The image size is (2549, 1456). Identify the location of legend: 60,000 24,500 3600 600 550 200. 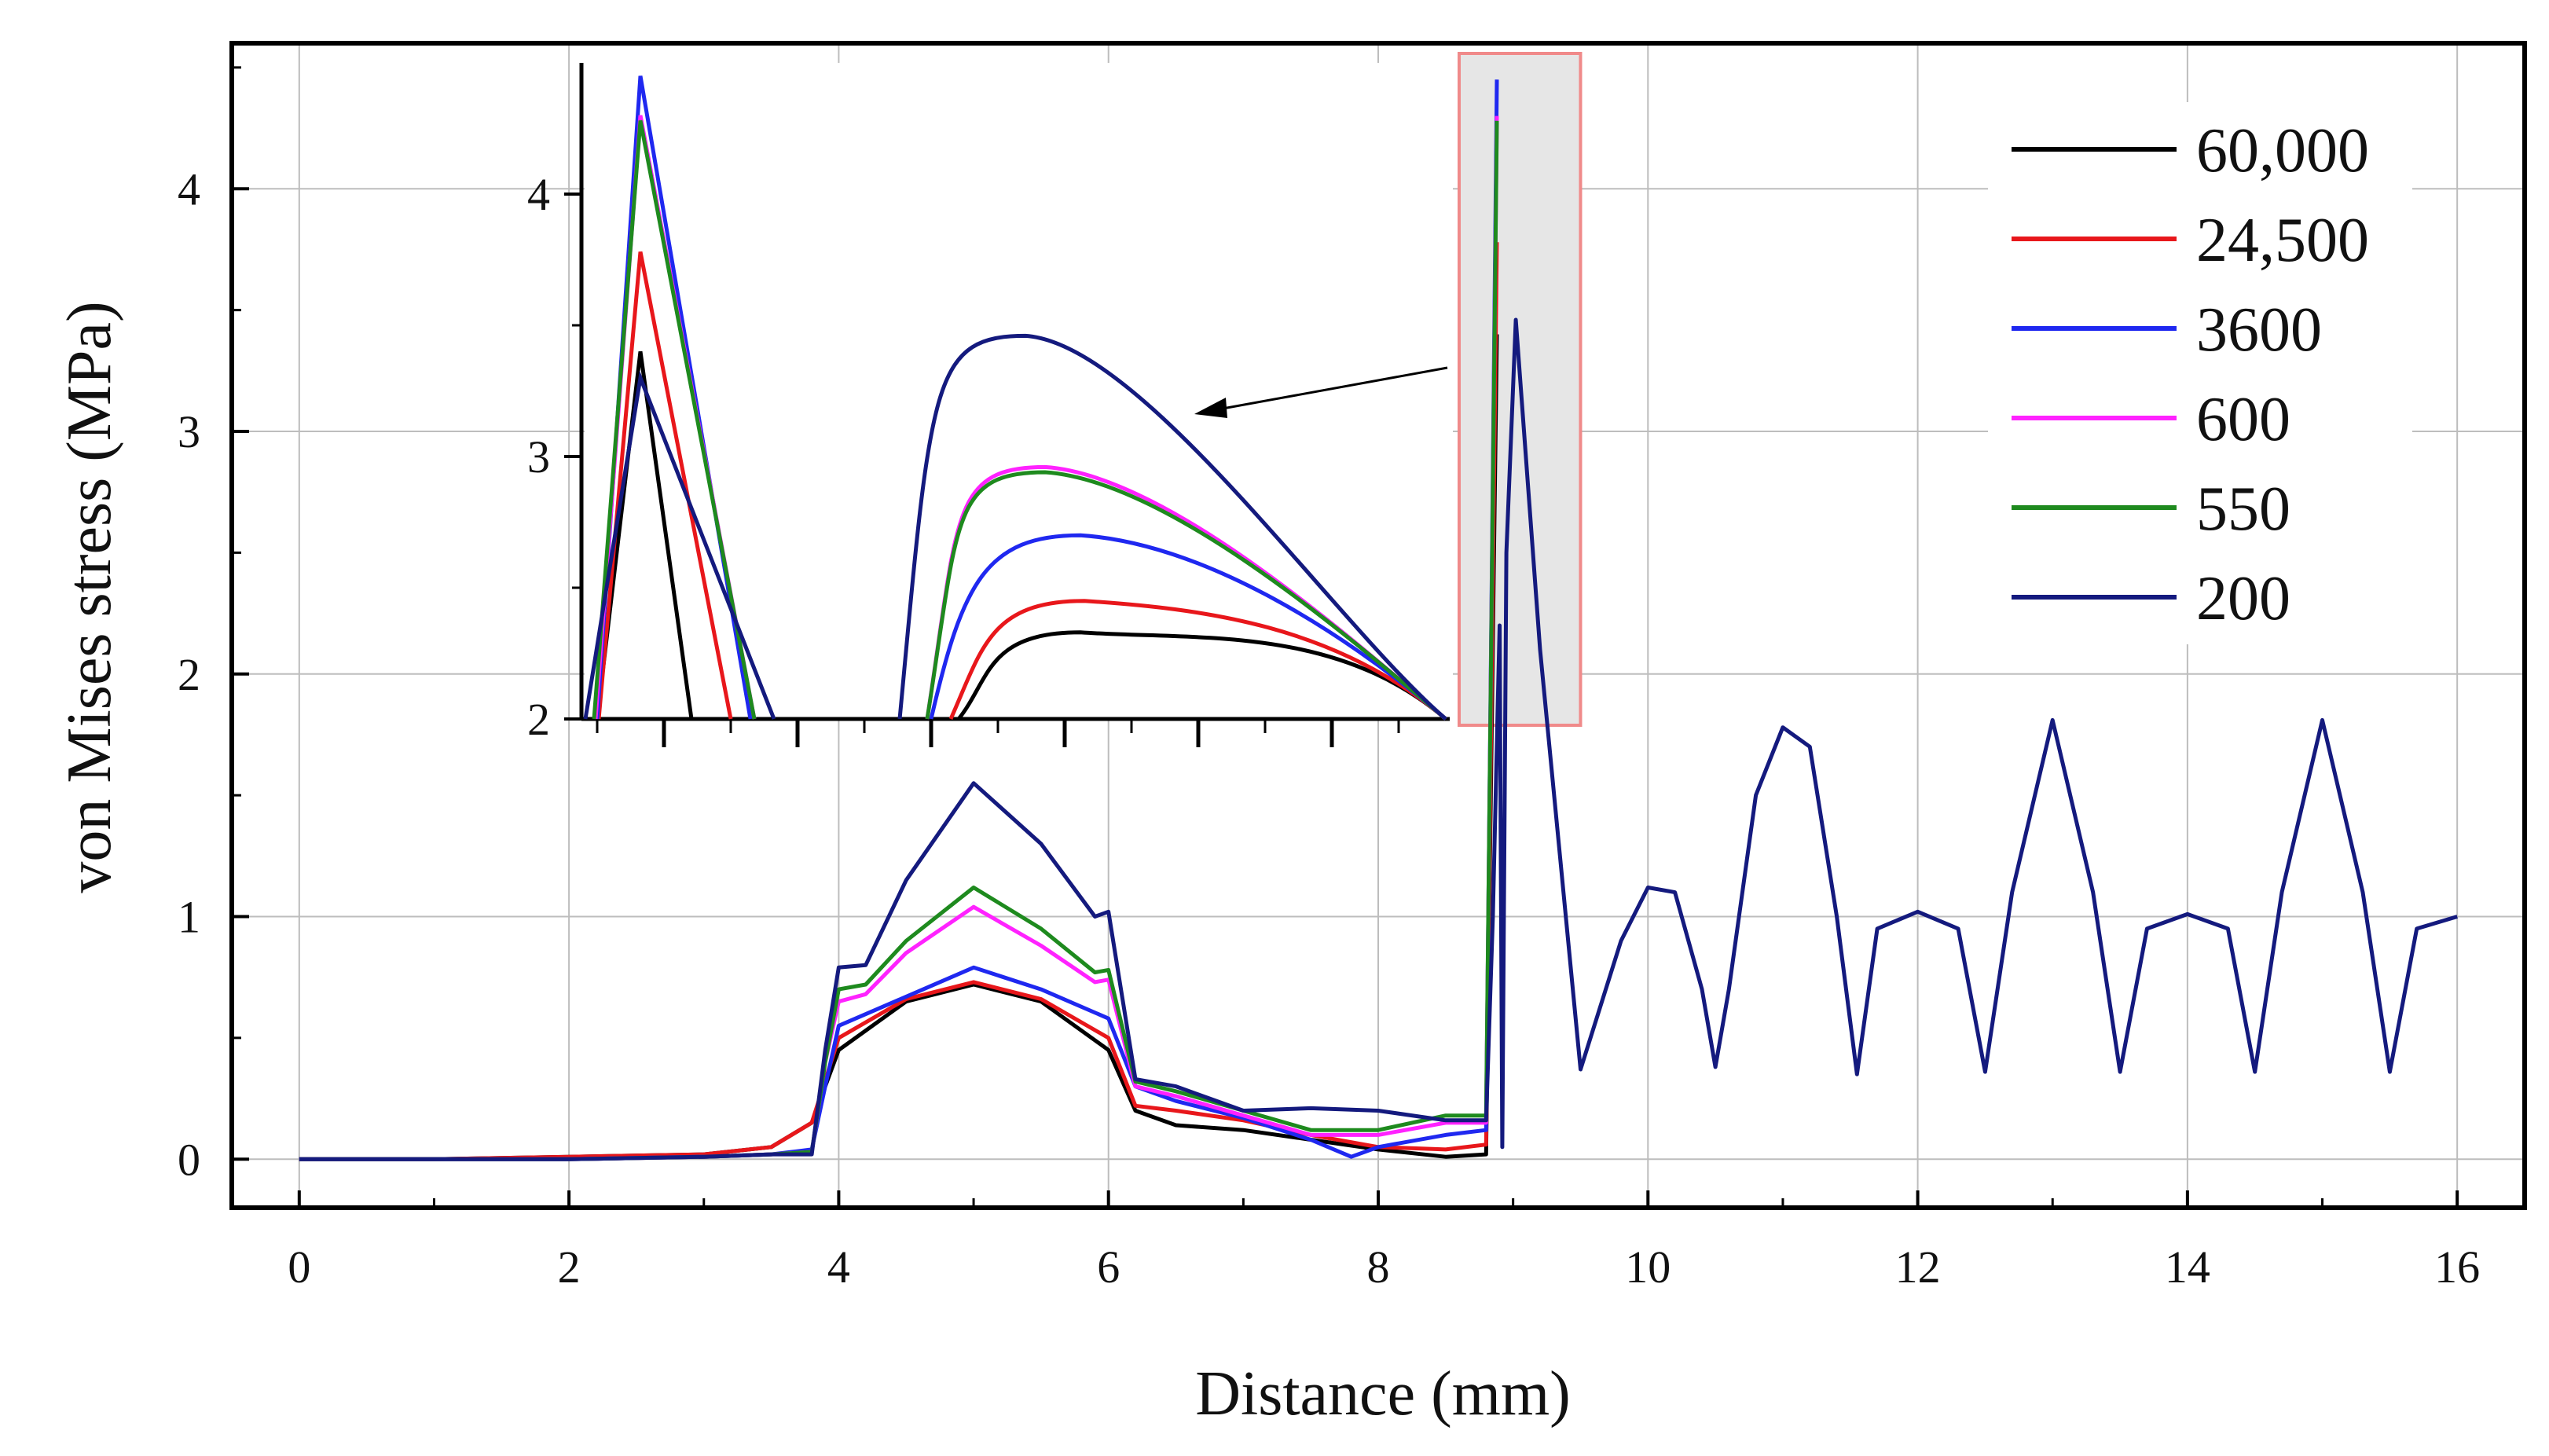
(2200, 373).